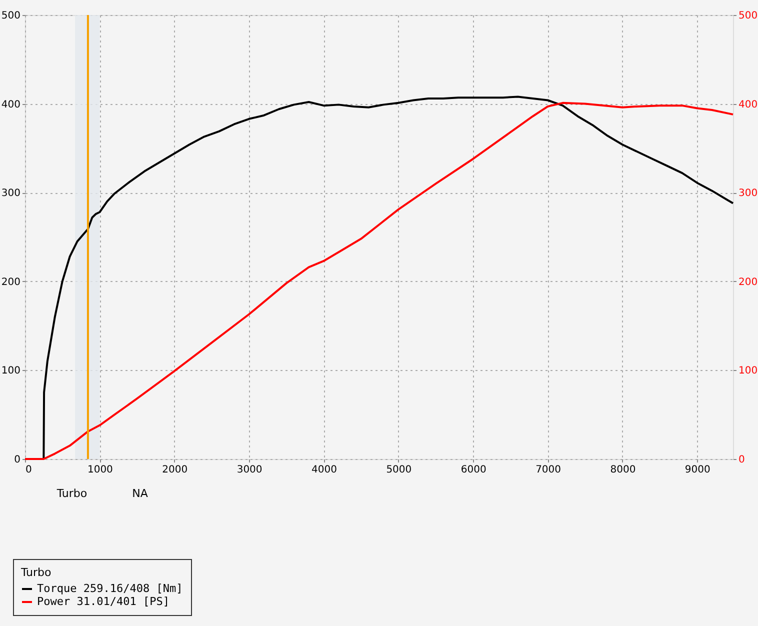 This screenshot has width=758, height=626. Describe the element at coordinates (748, 194) in the screenshot. I see `y2-tick-label: 300` at that location.